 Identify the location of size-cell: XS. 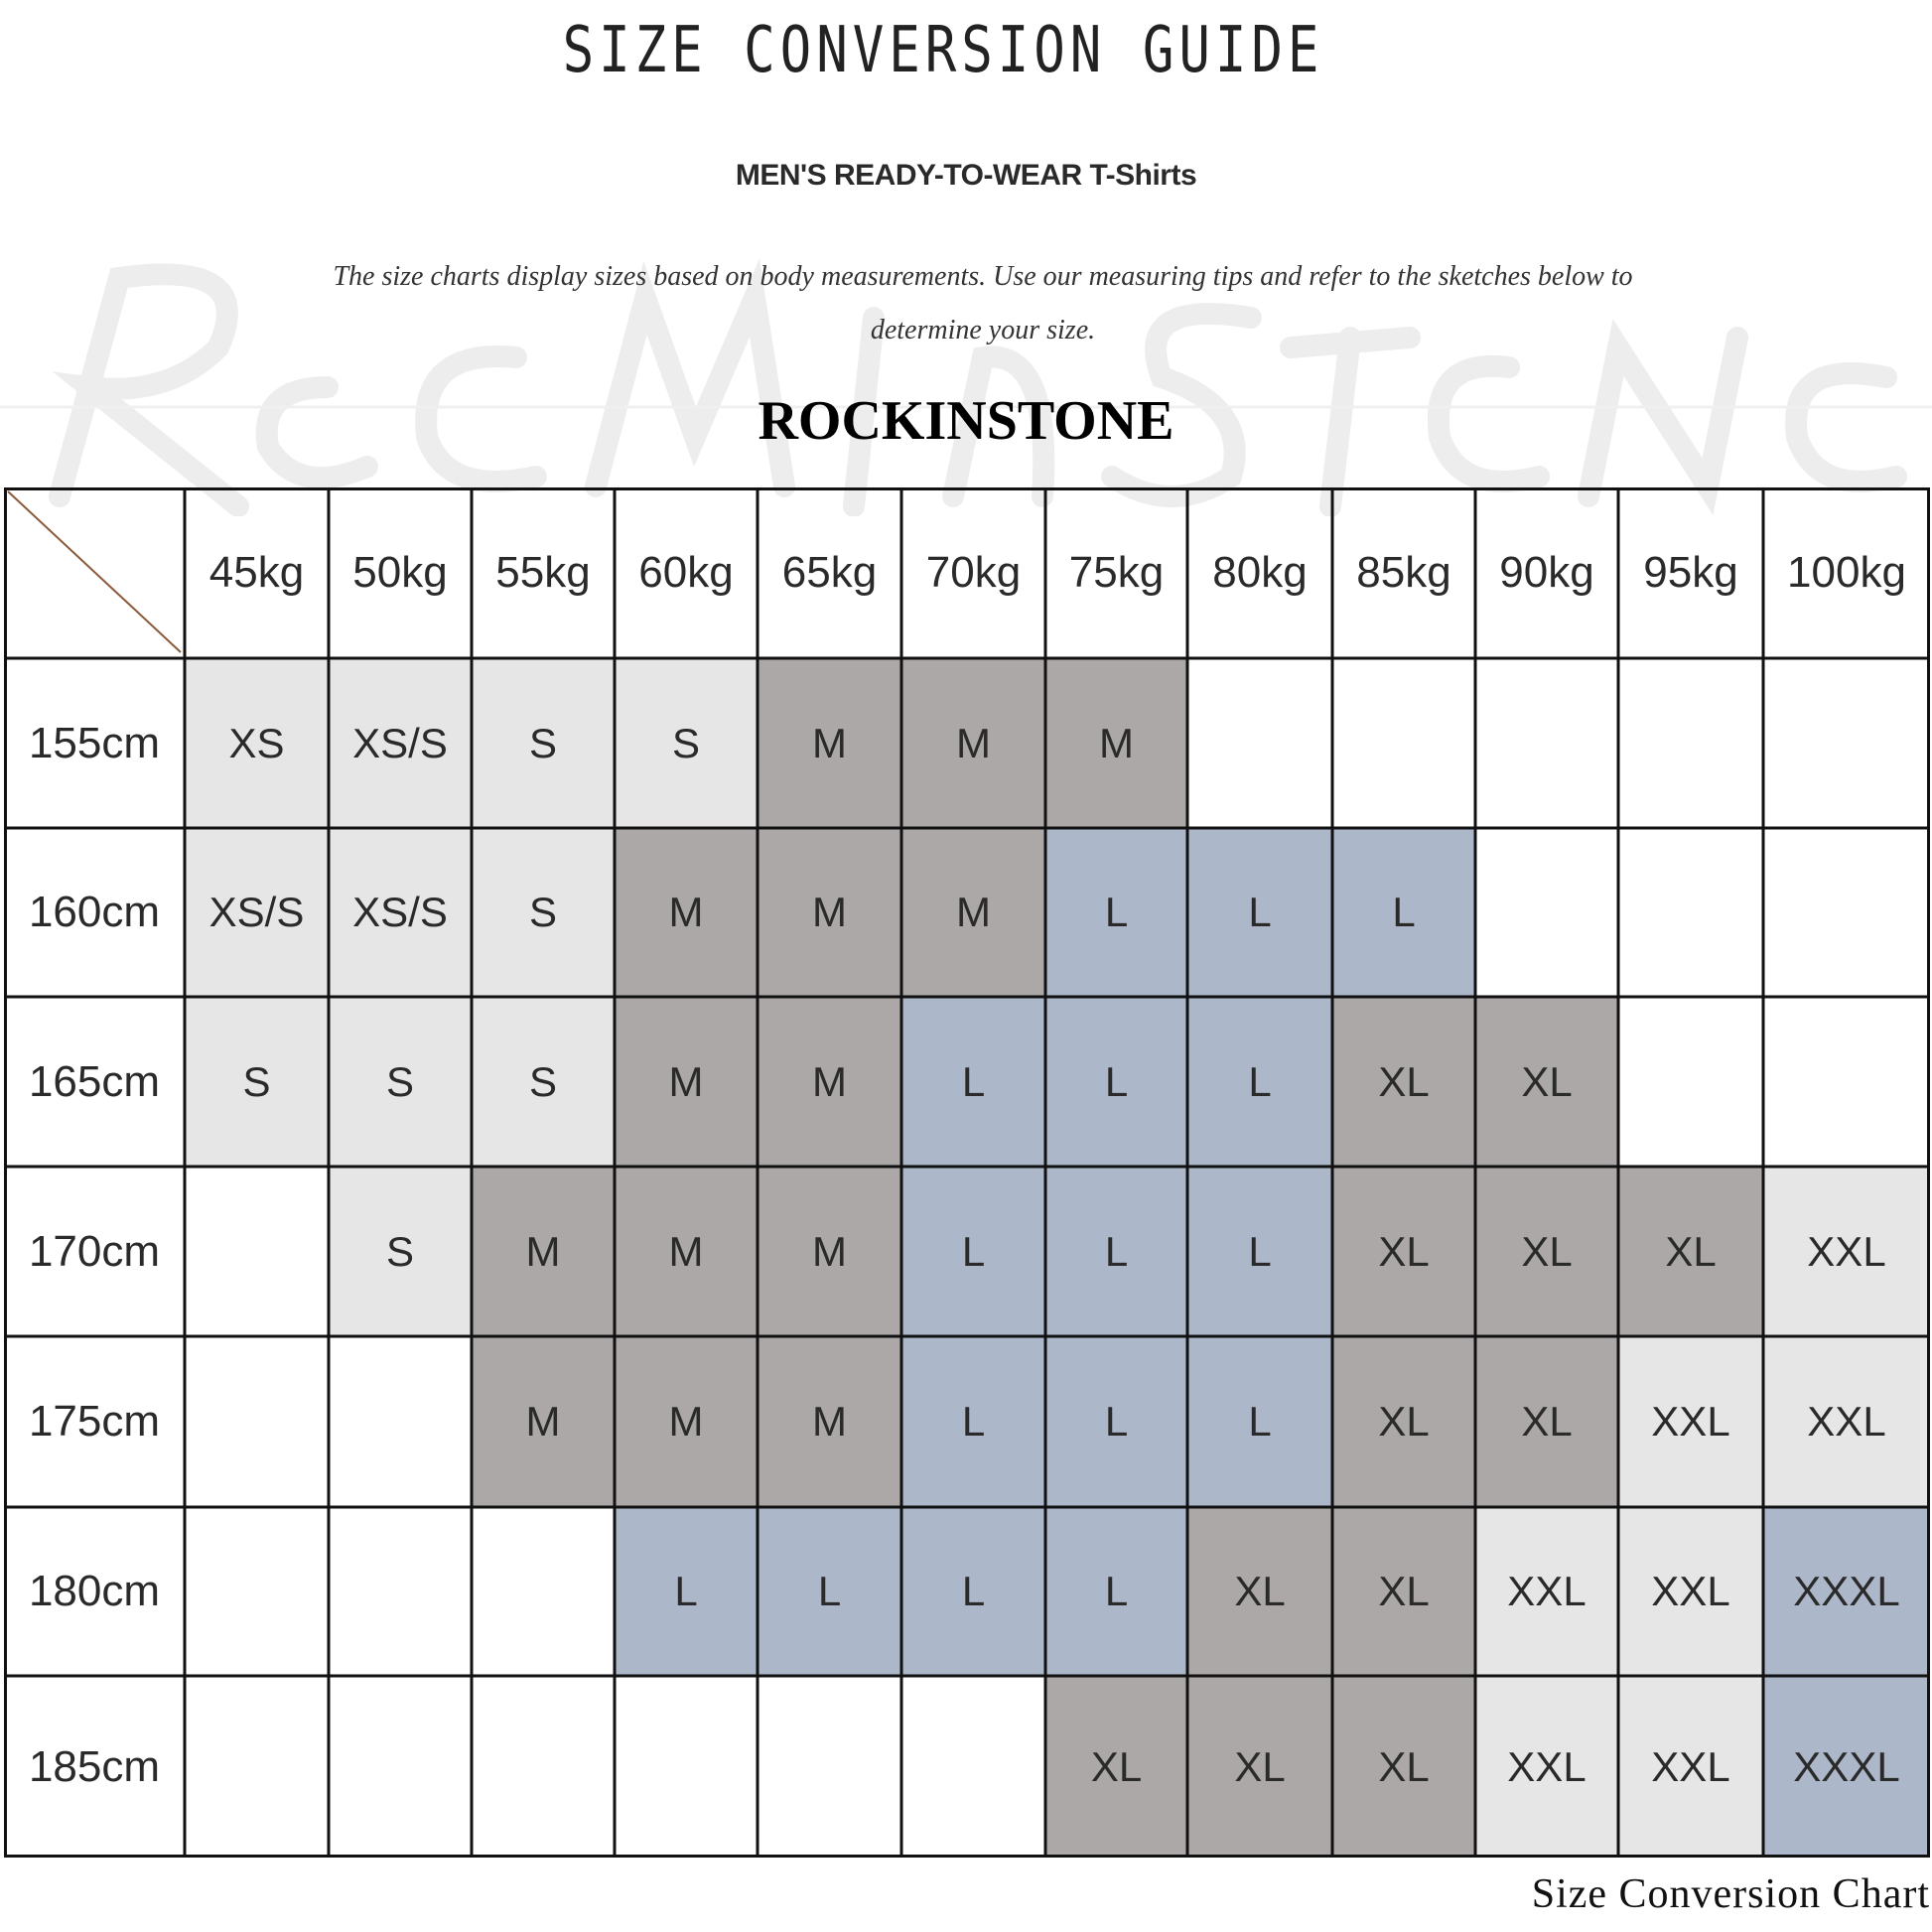
(257, 743).